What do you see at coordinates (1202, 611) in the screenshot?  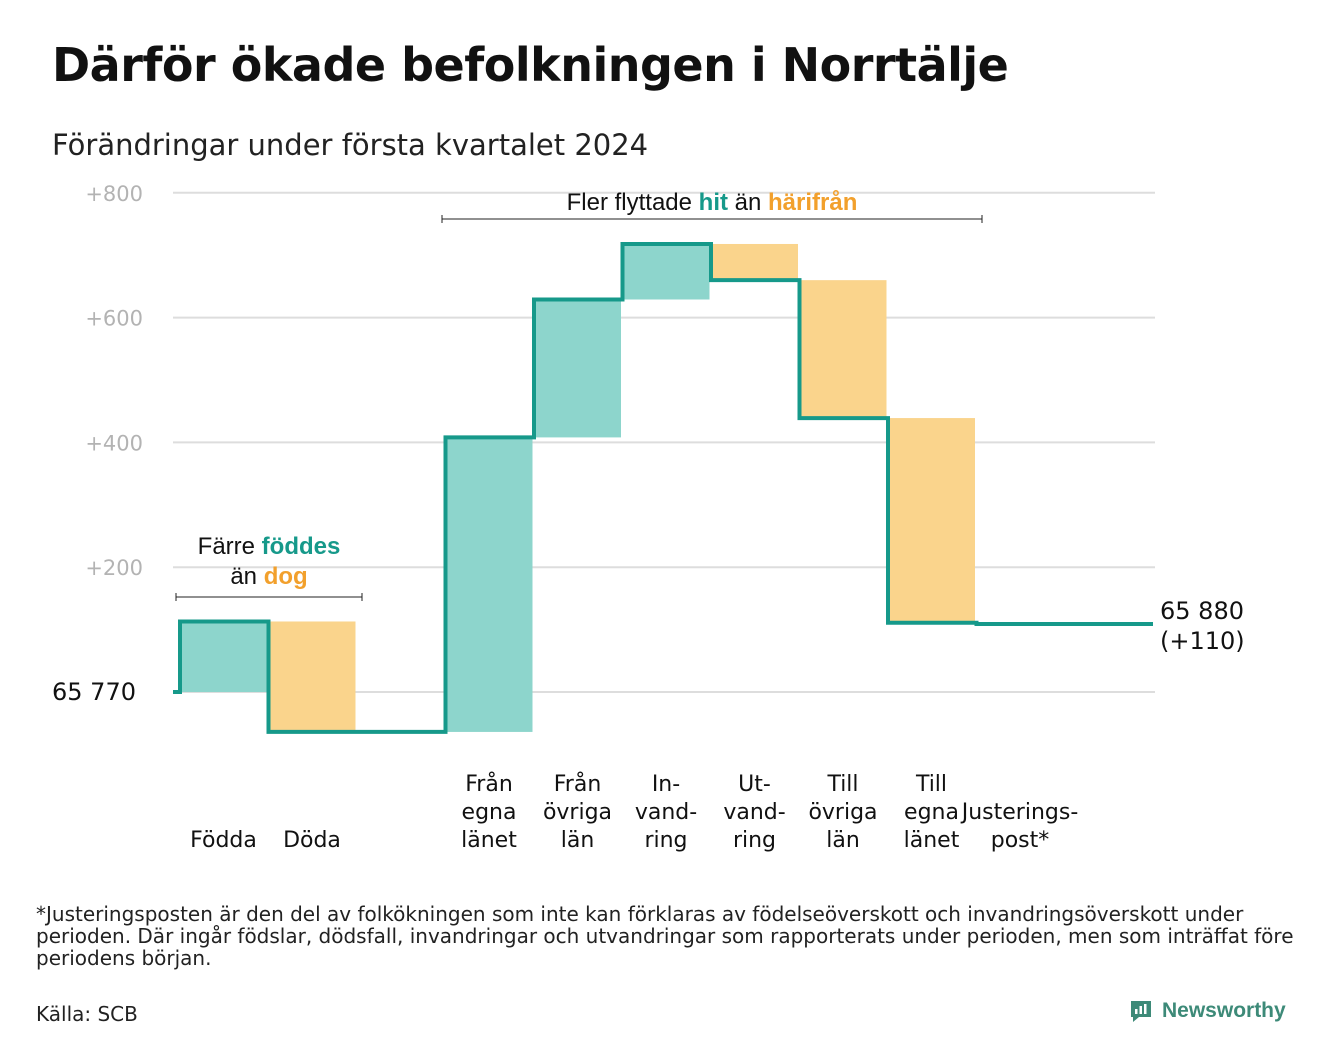 I see `end-value-label: 65 880` at bounding box center [1202, 611].